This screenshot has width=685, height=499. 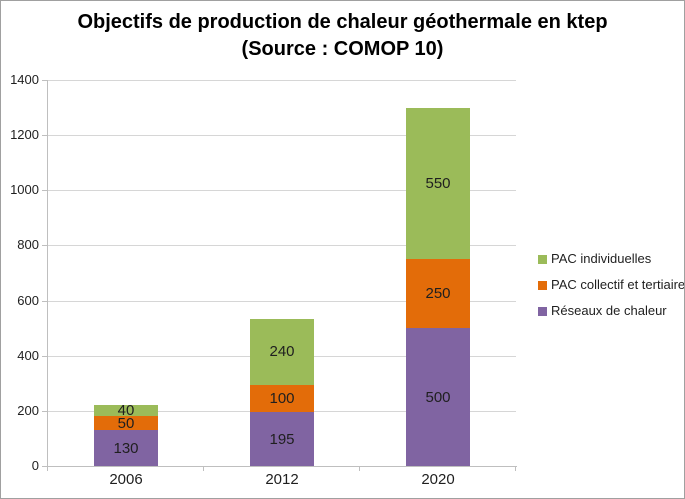 I want to click on bar-segment: 240, so click(x=282, y=351).